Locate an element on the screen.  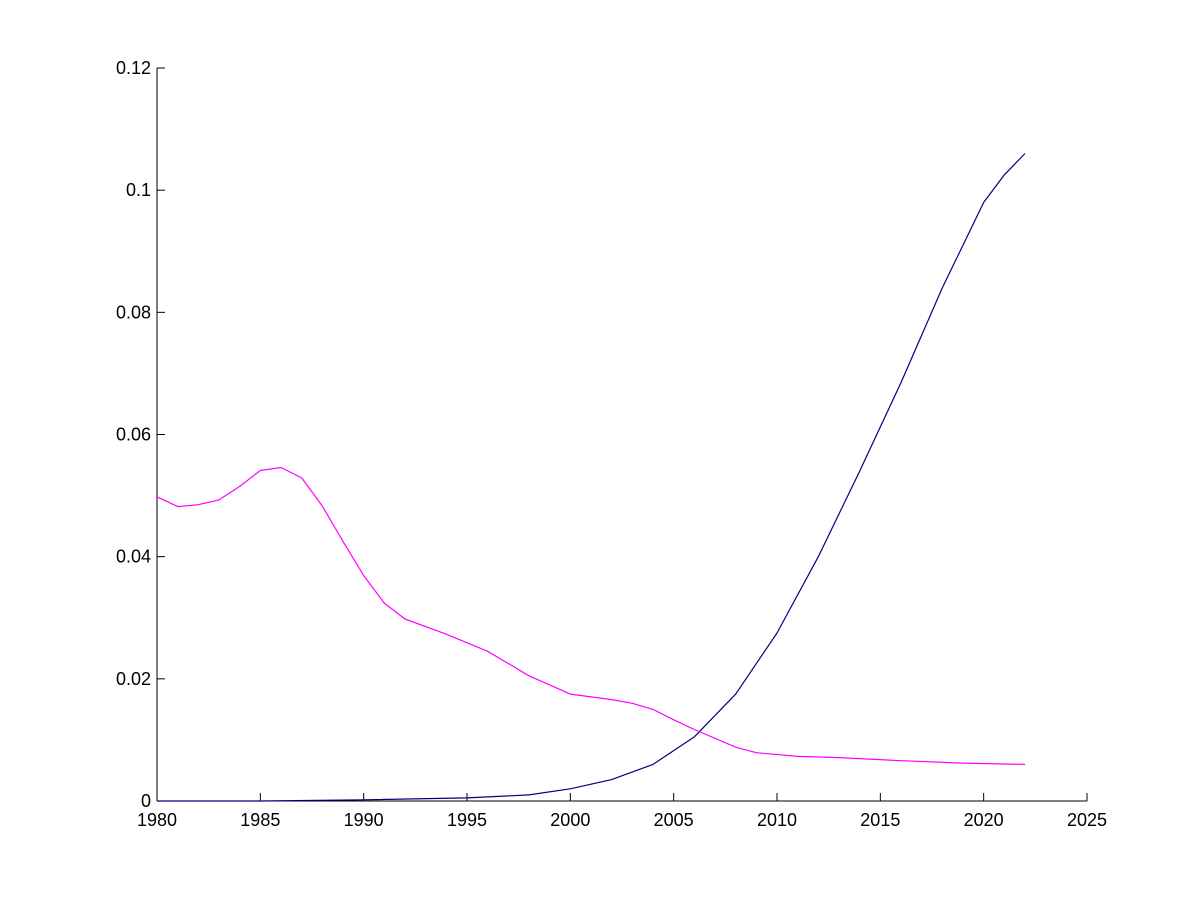
y-tick-label: 0.08 is located at coordinates (133, 312).